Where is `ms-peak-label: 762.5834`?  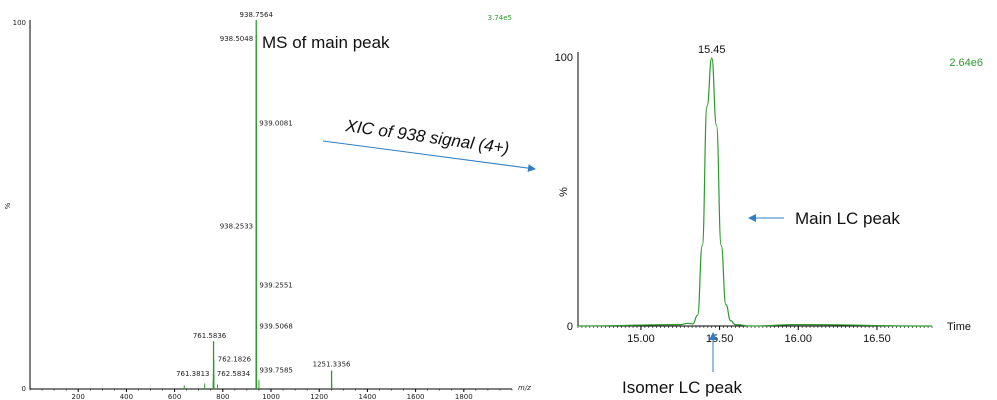
ms-peak-label: 762.5834 is located at coordinates (234, 374).